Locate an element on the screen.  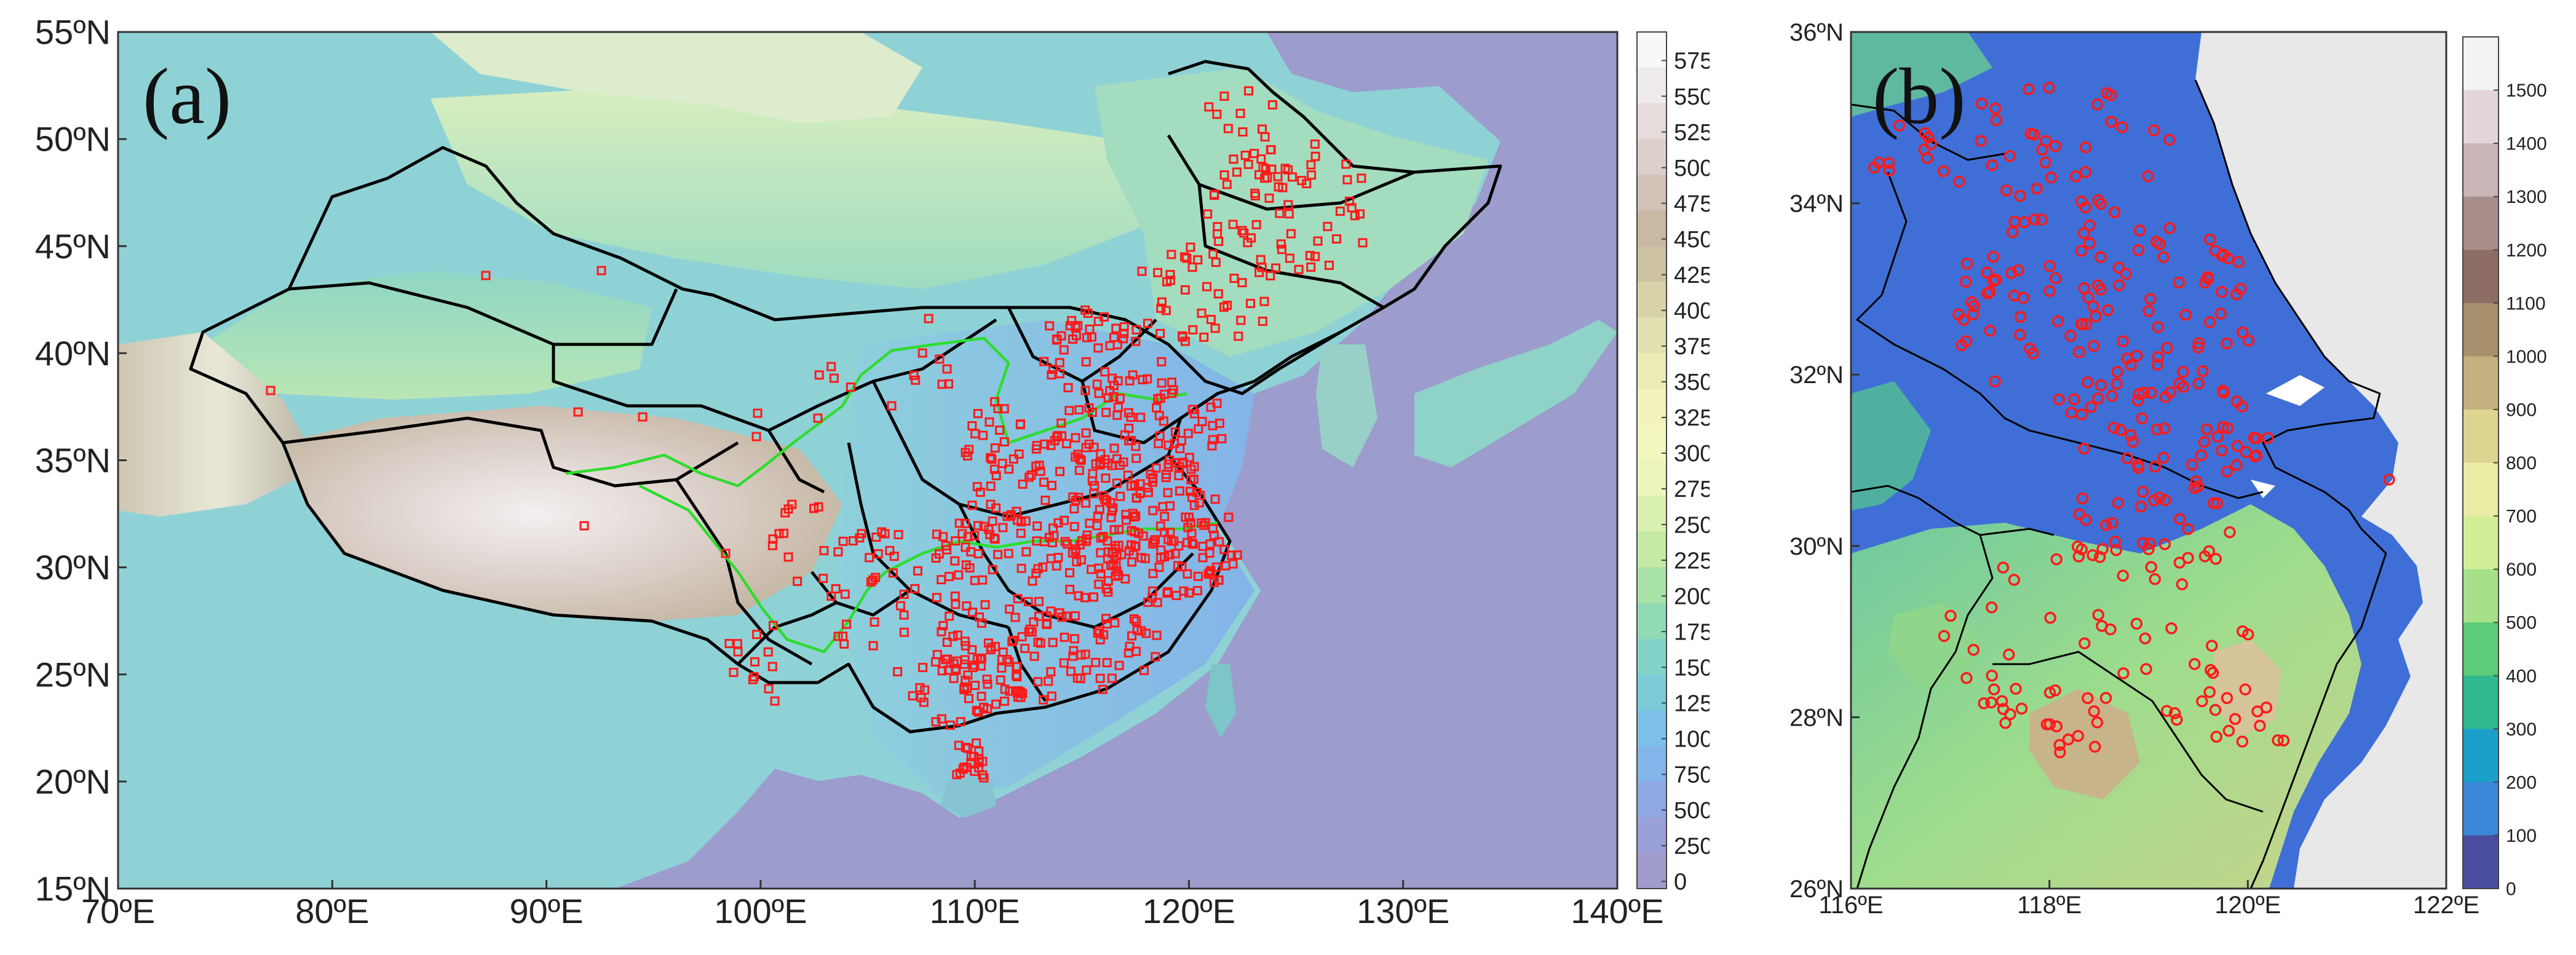
colorbar-label: 3500 is located at coordinates (1692, 383).